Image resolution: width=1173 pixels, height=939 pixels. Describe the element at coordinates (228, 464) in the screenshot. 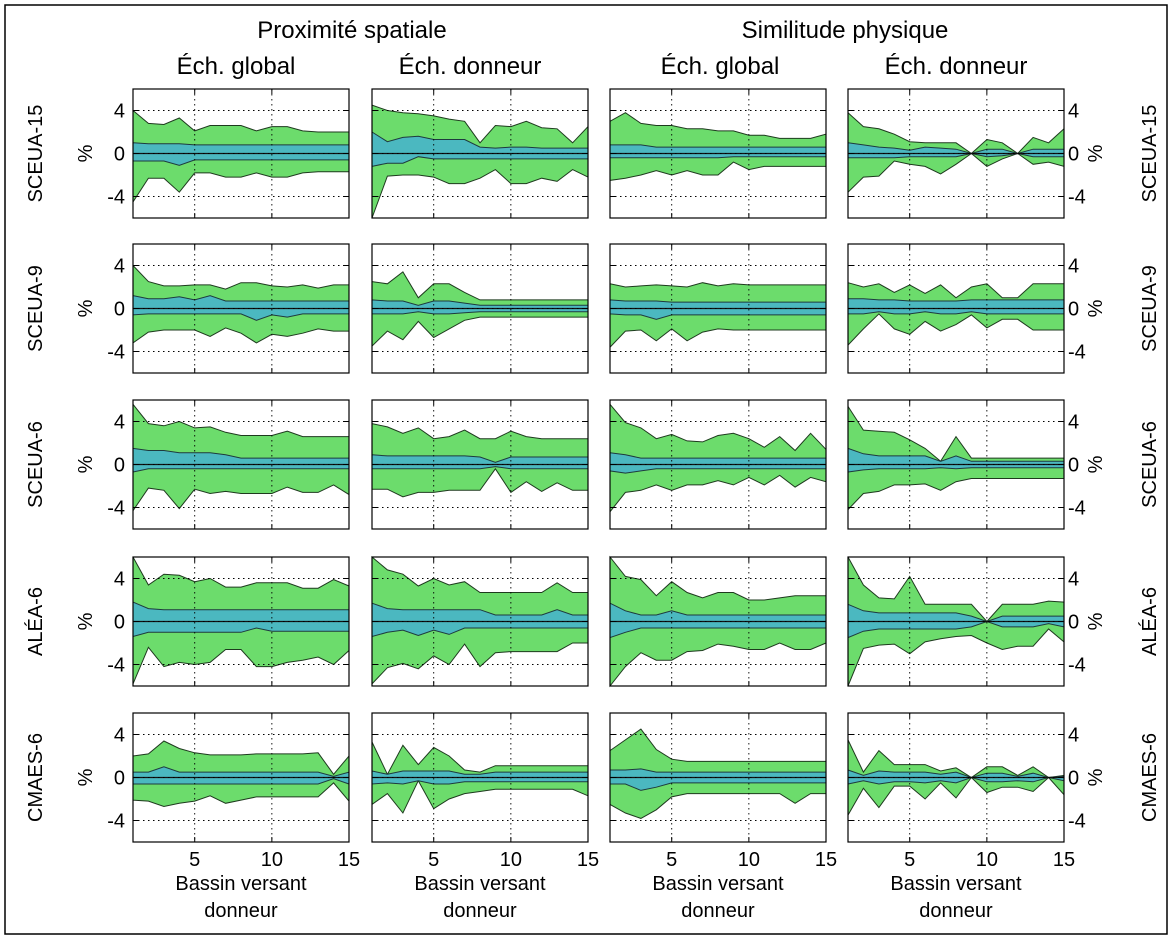

I see `panel-r3-c1: 4 0 -4` at that location.